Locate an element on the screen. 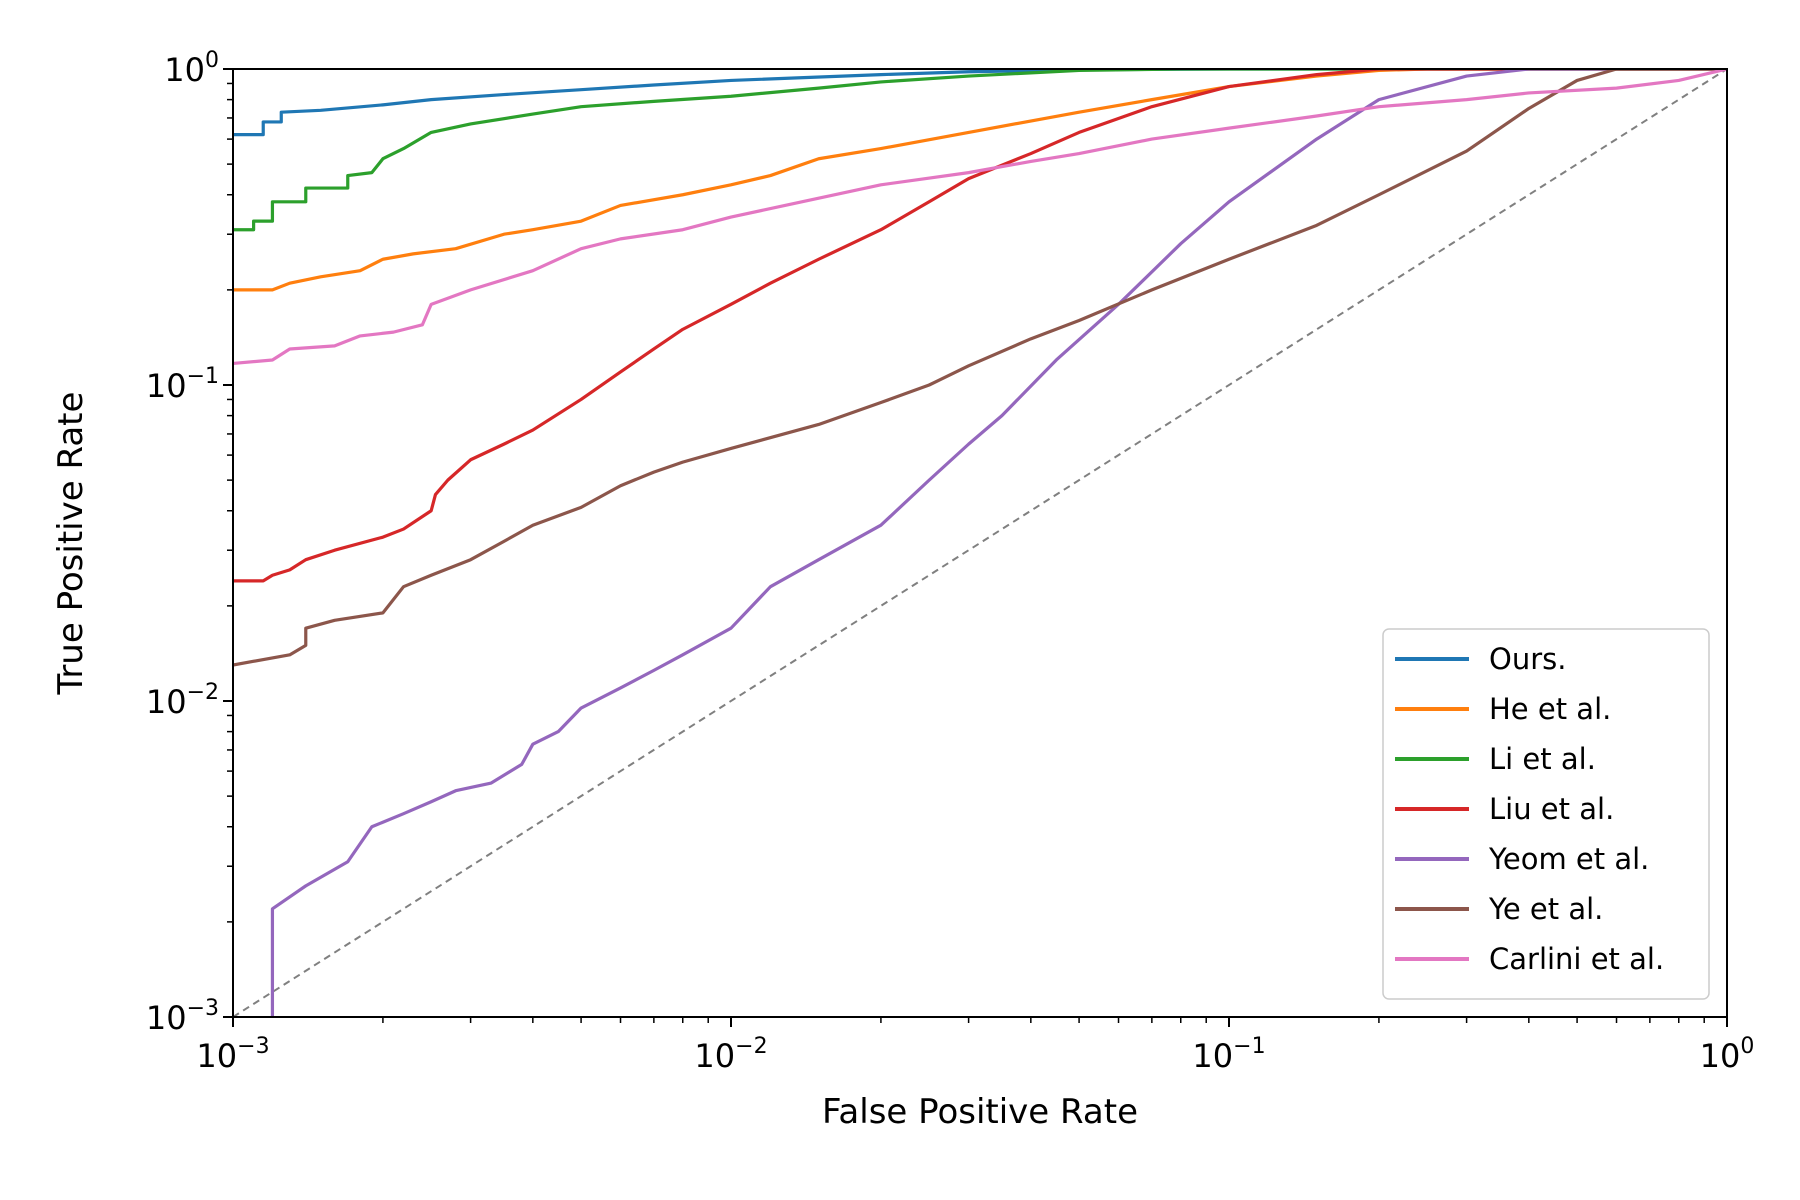 This screenshot has height=1200, width=1800. y-axis-label: True Positive Rate is located at coordinates (71, 544).